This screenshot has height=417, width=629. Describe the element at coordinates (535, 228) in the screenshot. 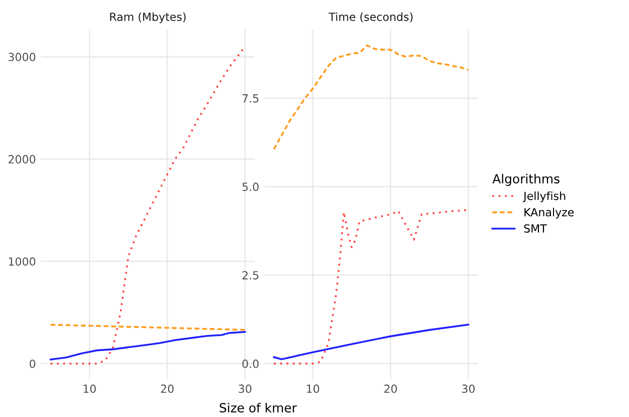

I see `legend-label: SMT` at that location.